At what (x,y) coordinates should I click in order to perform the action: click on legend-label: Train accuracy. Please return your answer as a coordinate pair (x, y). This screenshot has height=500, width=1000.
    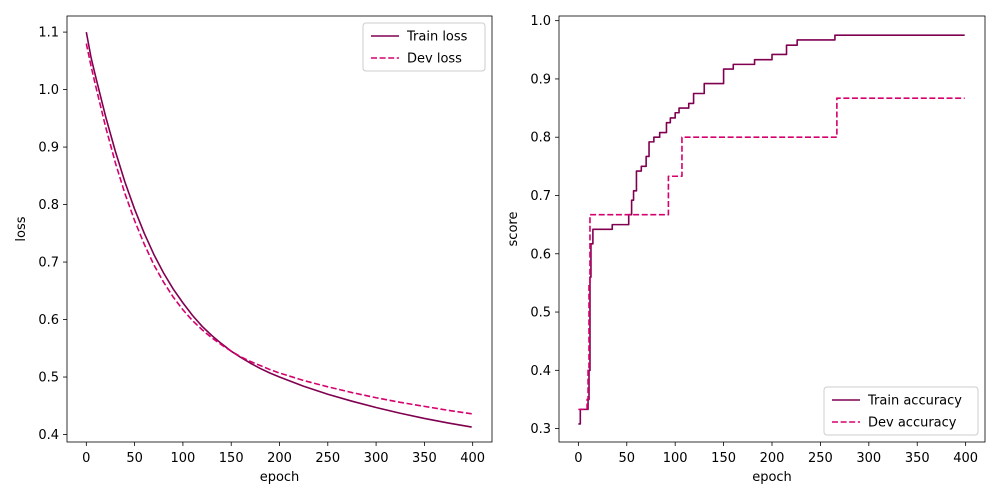
    Looking at the image, I should click on (914, 401).